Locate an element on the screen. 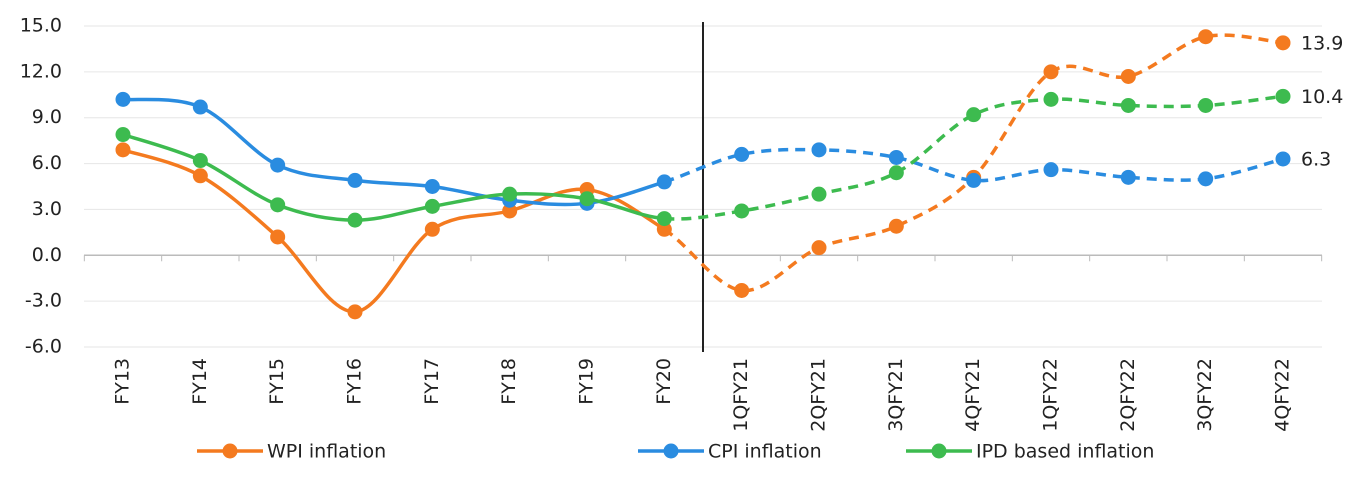  data-label: 13.9 is located at coordinates (1322, 43).